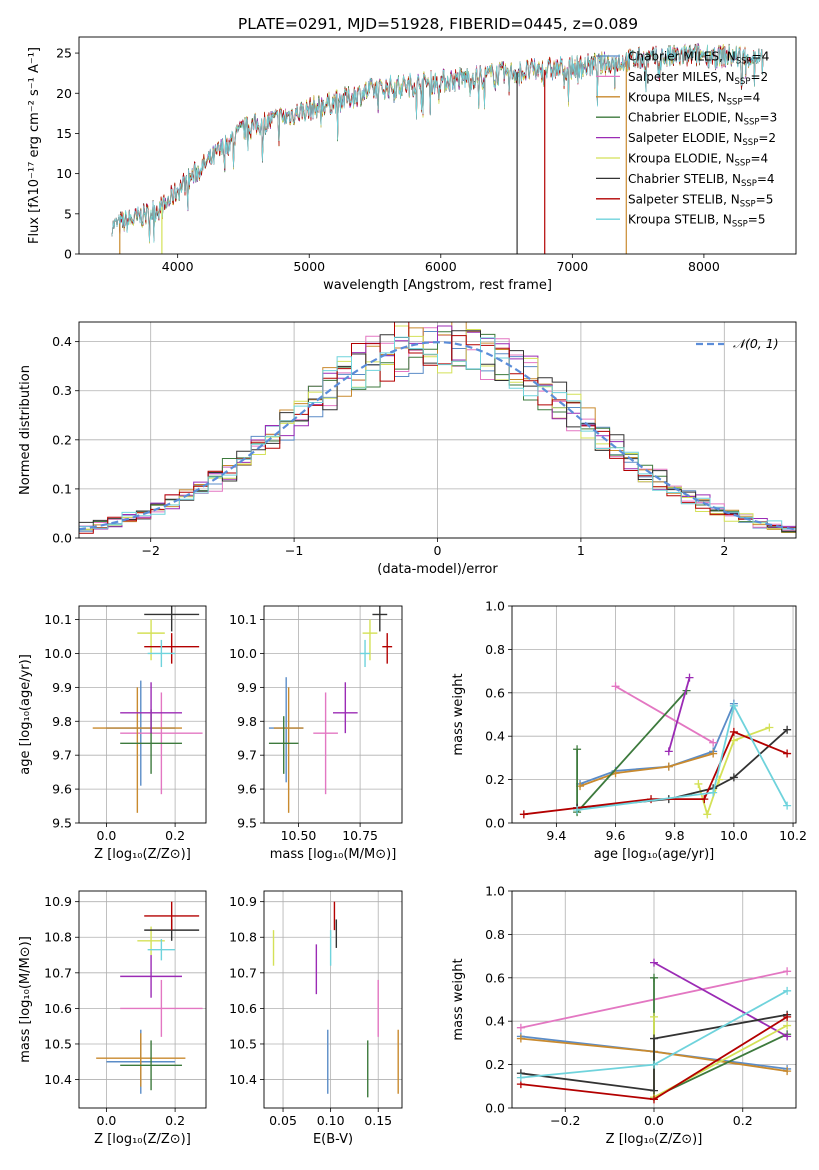  Describe the element at coordinates (616, 835) in the screenshot. I see `x-tick-label: 9.6` at that location.